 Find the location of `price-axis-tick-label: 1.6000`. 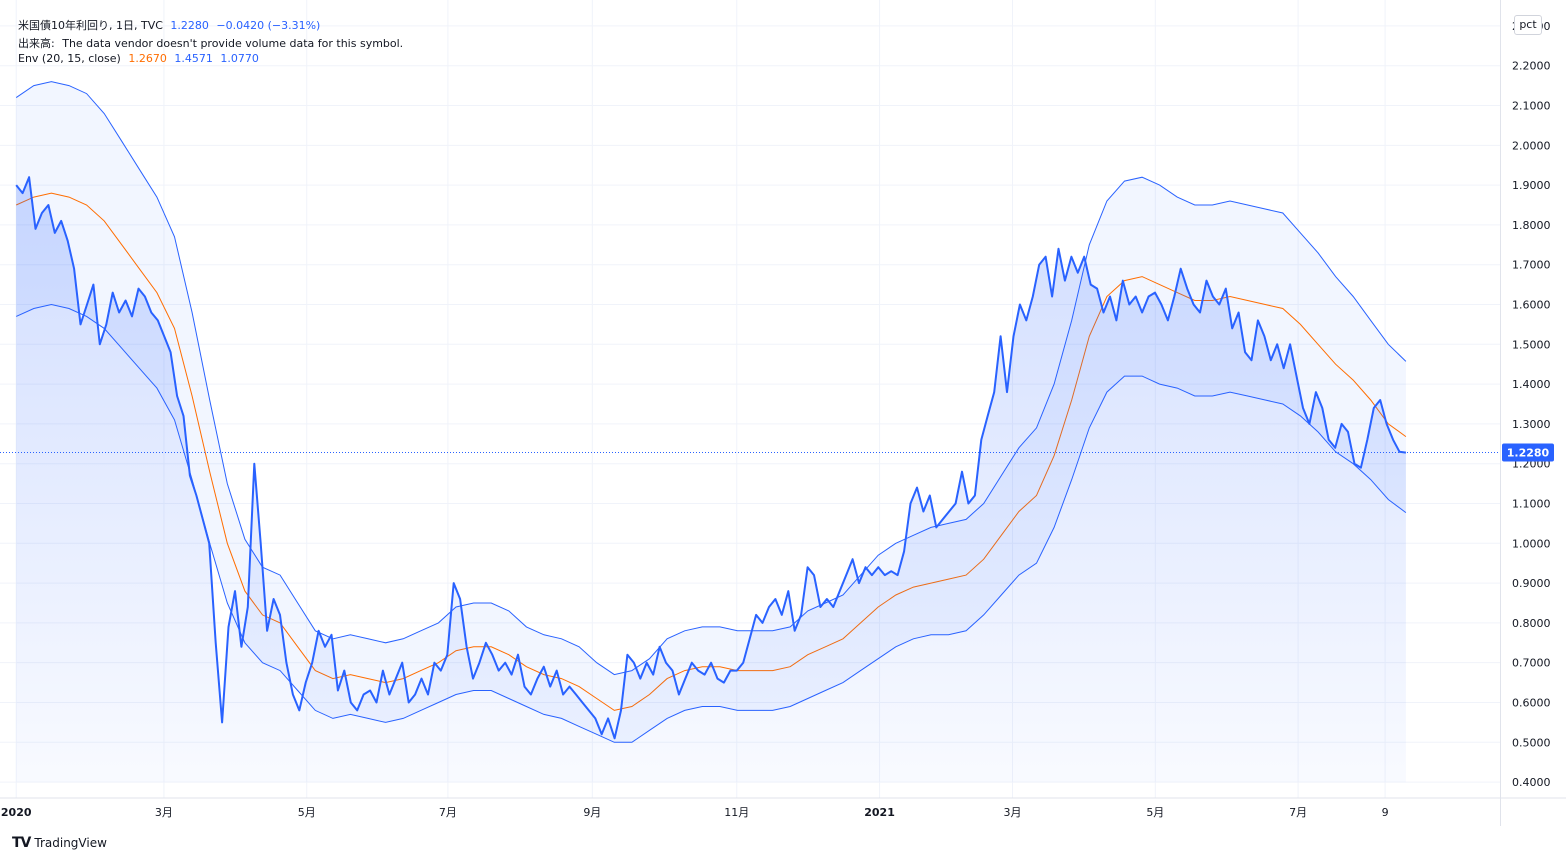

price-axis-tick-label: 1.6000 is located at coordinates (1531, 305).